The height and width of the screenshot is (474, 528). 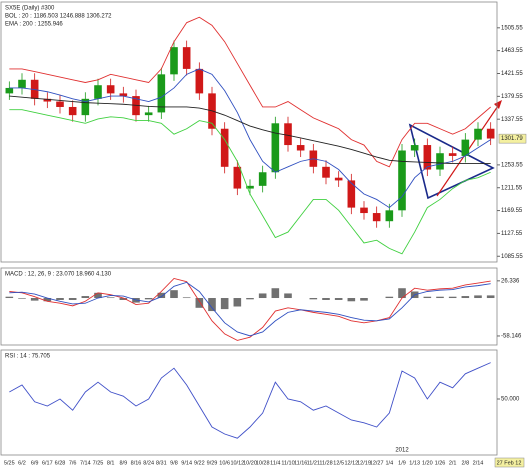 I want to click on x-tick-label: 7/25, so click(x=98, y=463).